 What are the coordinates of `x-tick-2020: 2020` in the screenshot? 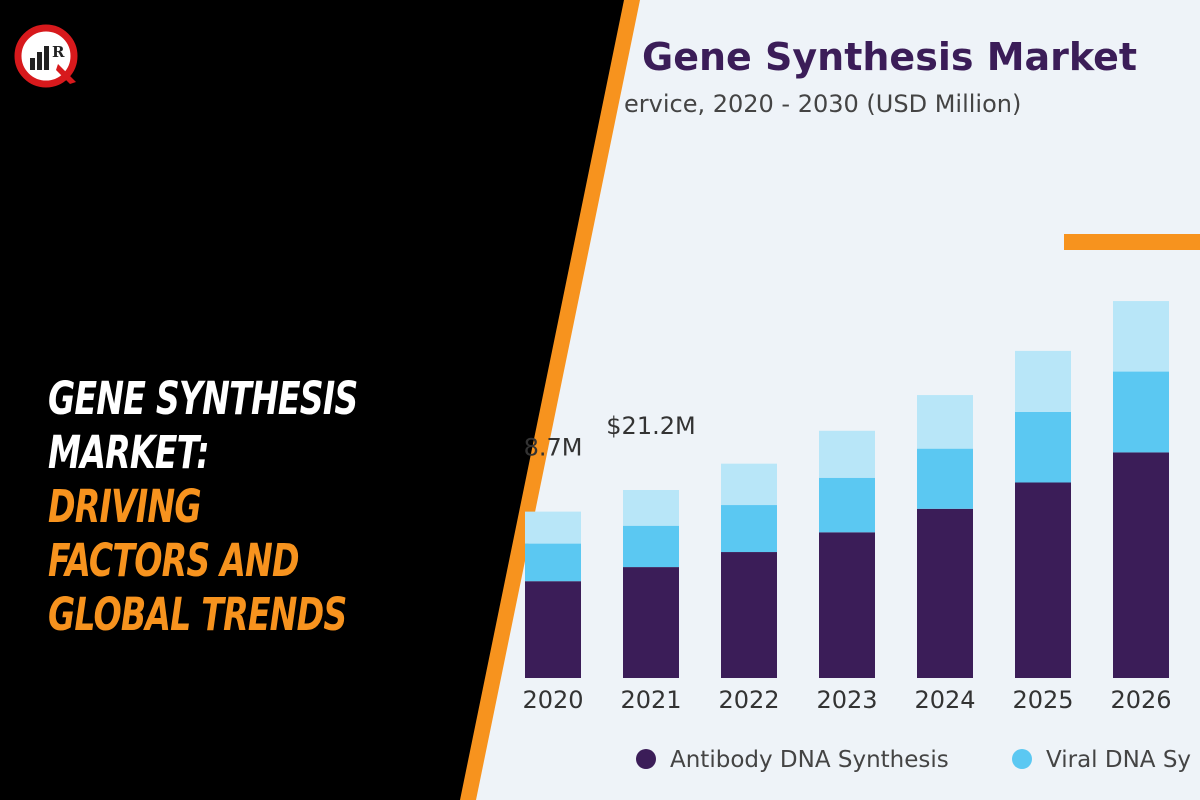 It's located at (552, 700).